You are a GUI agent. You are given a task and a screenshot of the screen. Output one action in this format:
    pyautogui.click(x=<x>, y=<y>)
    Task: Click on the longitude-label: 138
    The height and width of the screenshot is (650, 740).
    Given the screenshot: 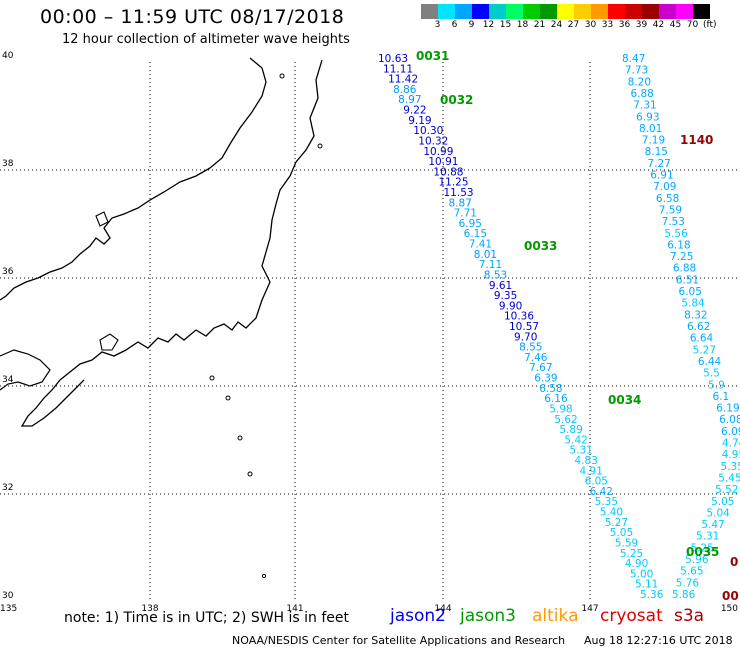 What is the action you would take?
    pyautogui.click(x=149, y=609)
    